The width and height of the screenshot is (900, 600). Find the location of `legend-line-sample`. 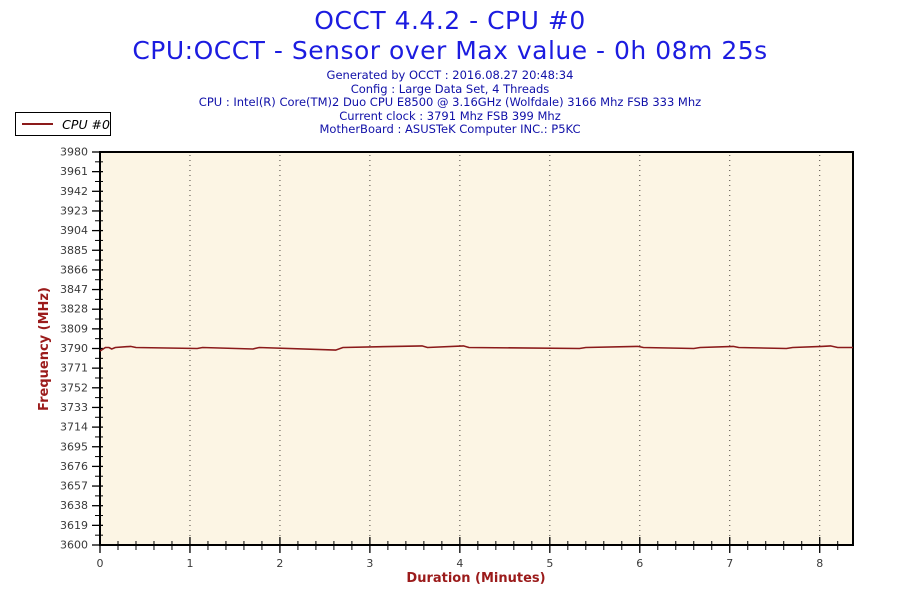

legend-line-sample is located at coordinates (38, 124).